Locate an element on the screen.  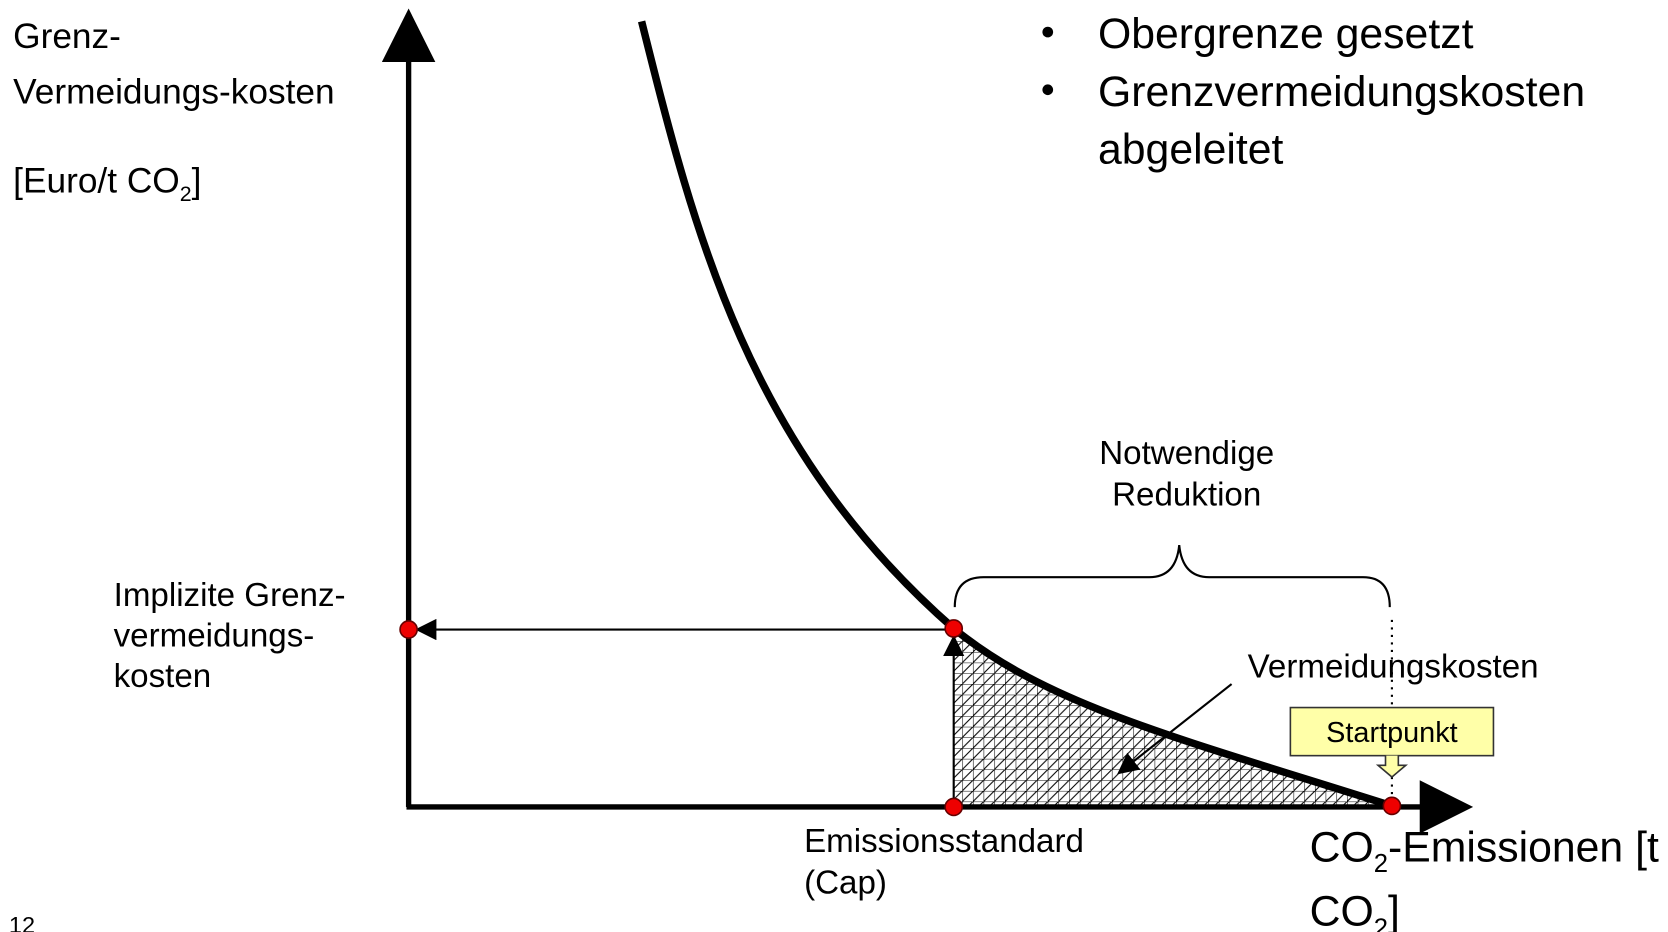
reduction-label: Notwendige is located at coordinates (1186, 453).